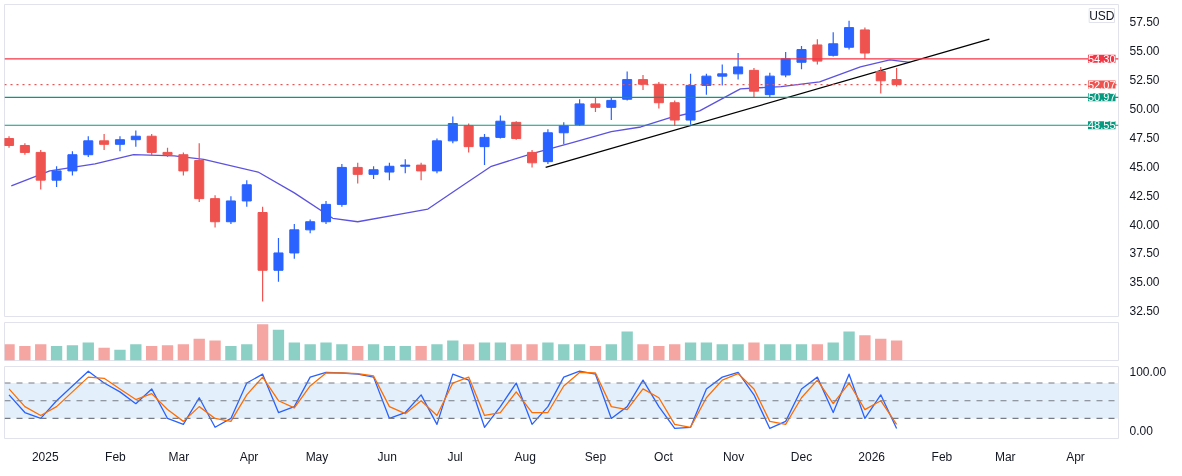  I want to click on y-tick-label: 50.00, so click(1144, 109).